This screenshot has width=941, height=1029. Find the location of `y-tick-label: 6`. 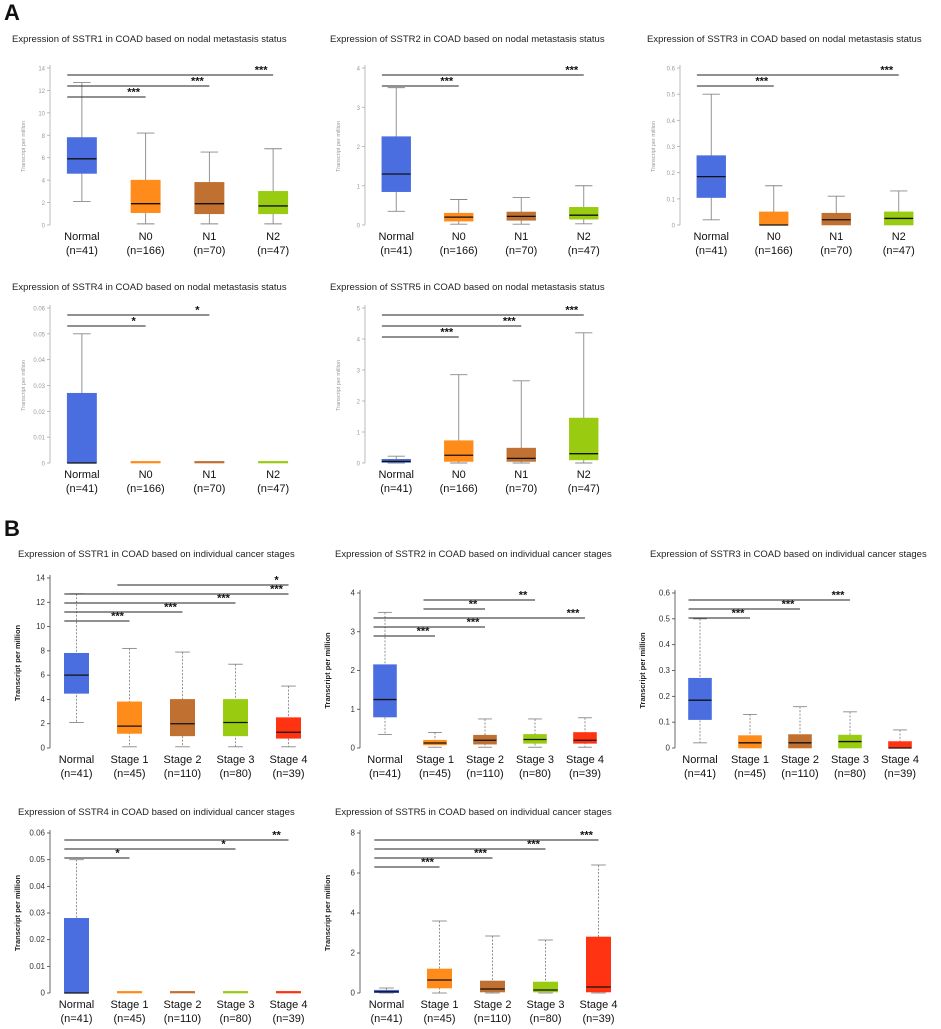

y-tick-label: 6 is located at coordinates (44, 159).